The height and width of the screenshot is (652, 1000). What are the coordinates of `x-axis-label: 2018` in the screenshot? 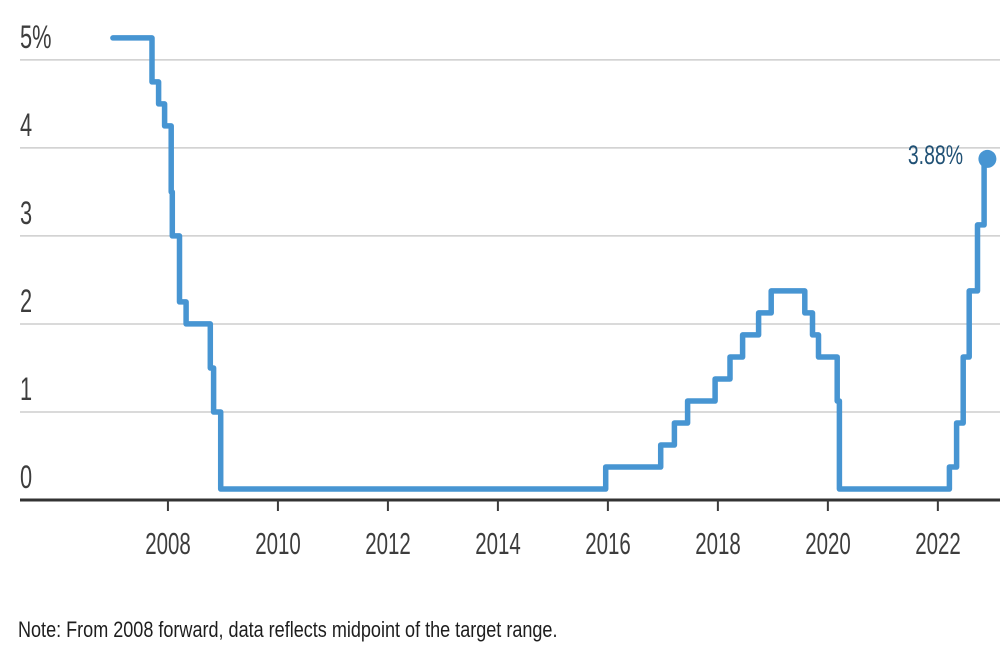 It's located at (718, 543).